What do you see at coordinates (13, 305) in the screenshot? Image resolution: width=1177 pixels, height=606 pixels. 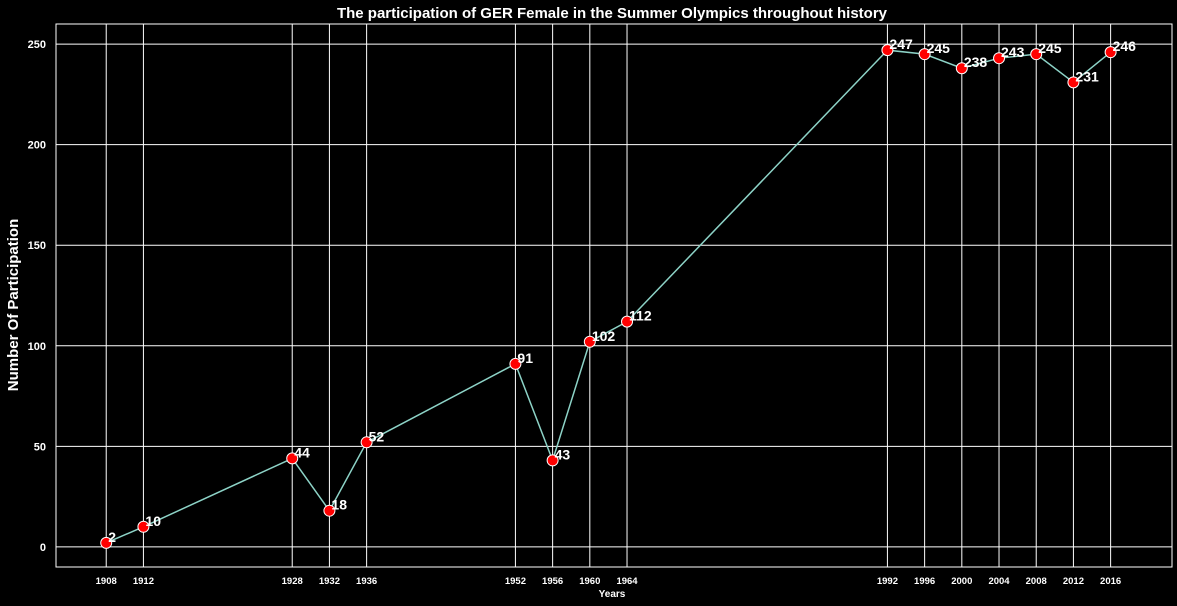 I see `y-axis-label: Number Of Participation` at bounding box center [13, 305].